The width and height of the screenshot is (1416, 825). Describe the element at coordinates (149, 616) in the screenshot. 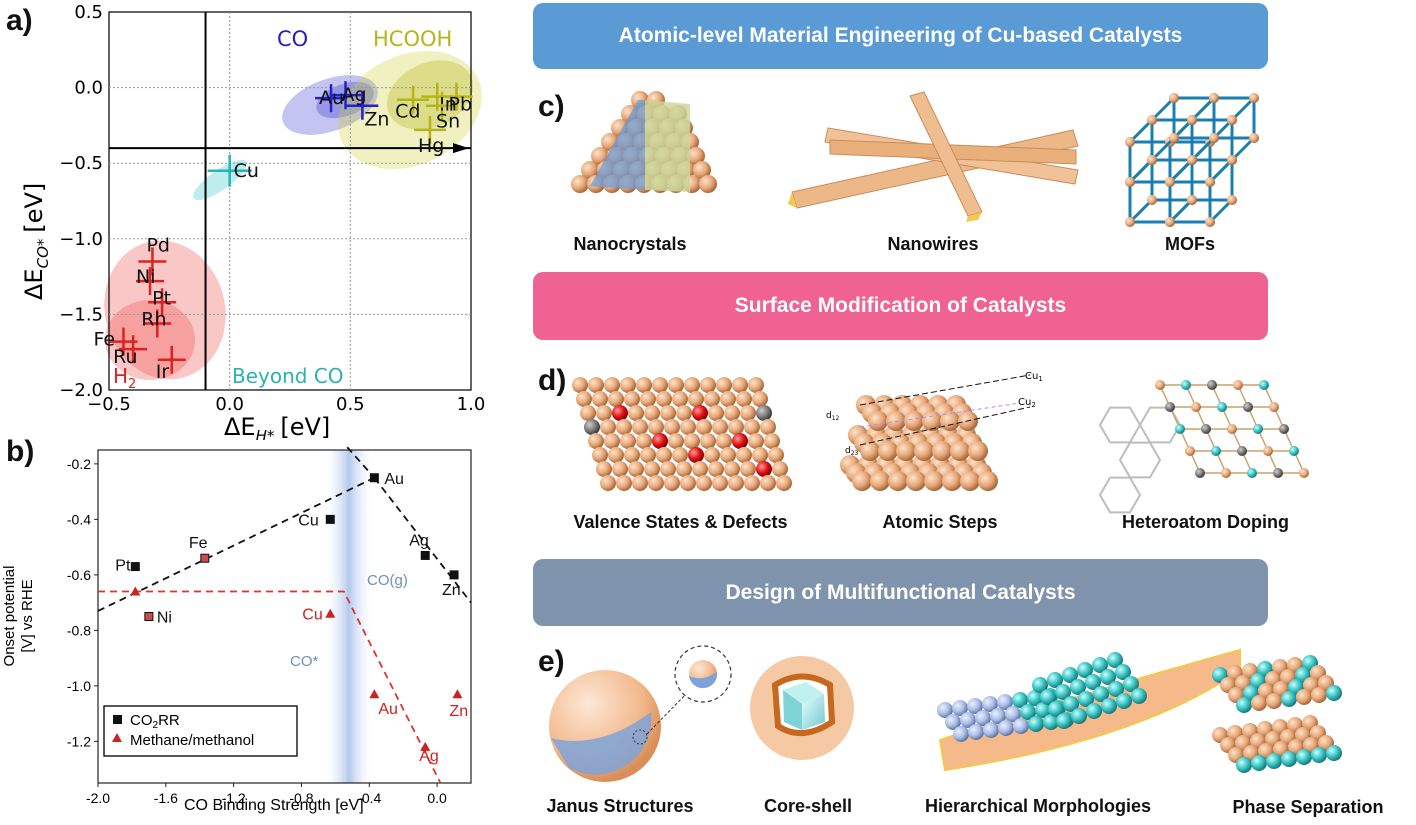

I see `co2rr-point-ni` at that location.